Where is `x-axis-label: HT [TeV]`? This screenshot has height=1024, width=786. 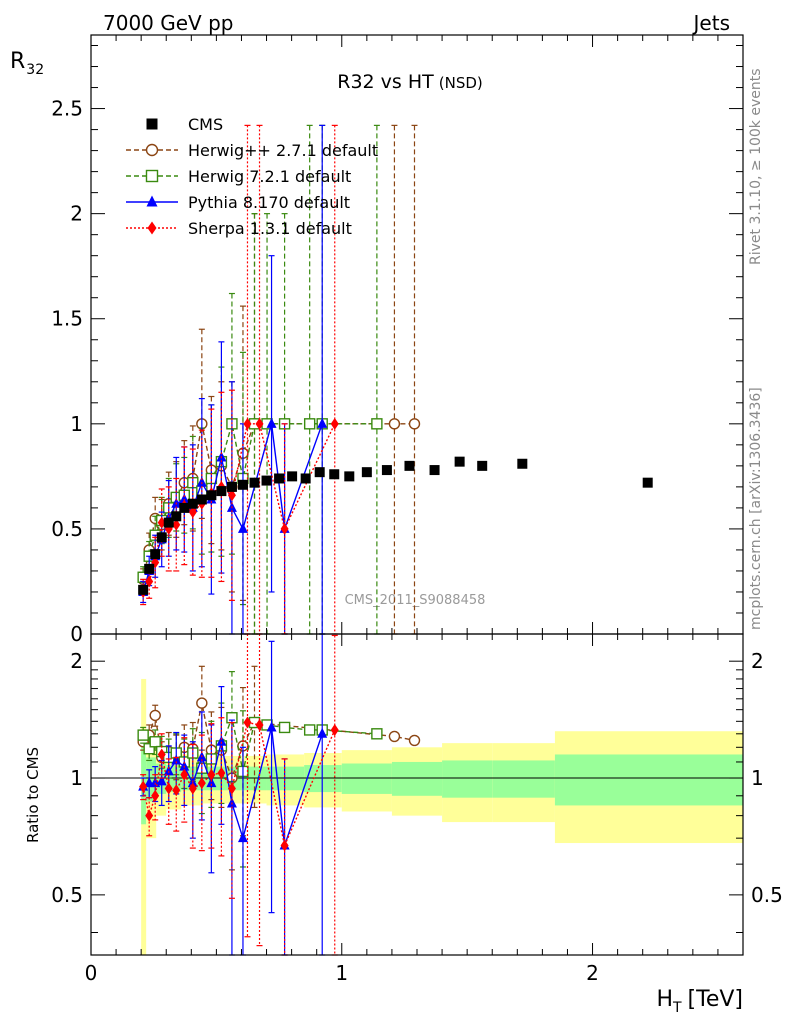 x-axis-label: HT [TeV] is located at coordinates (699, 1001).